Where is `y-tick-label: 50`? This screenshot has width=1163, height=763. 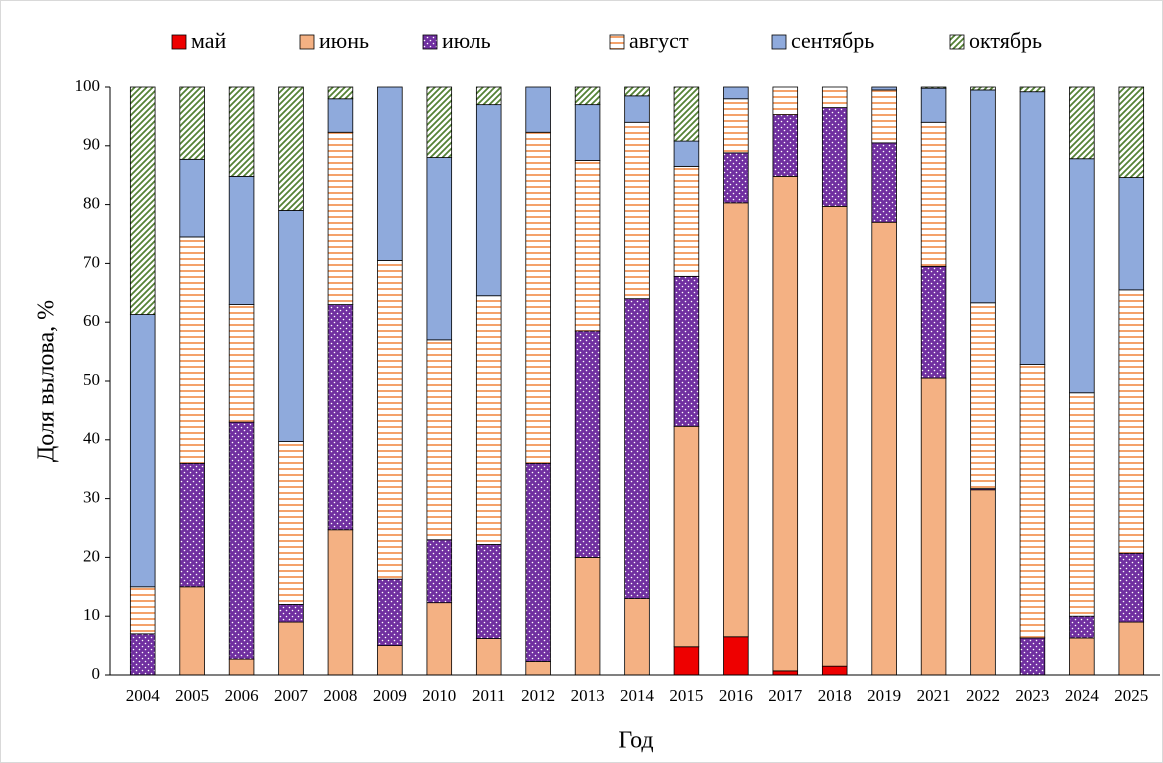 y-tick-label: 50 is located at coordinates (91, 379).